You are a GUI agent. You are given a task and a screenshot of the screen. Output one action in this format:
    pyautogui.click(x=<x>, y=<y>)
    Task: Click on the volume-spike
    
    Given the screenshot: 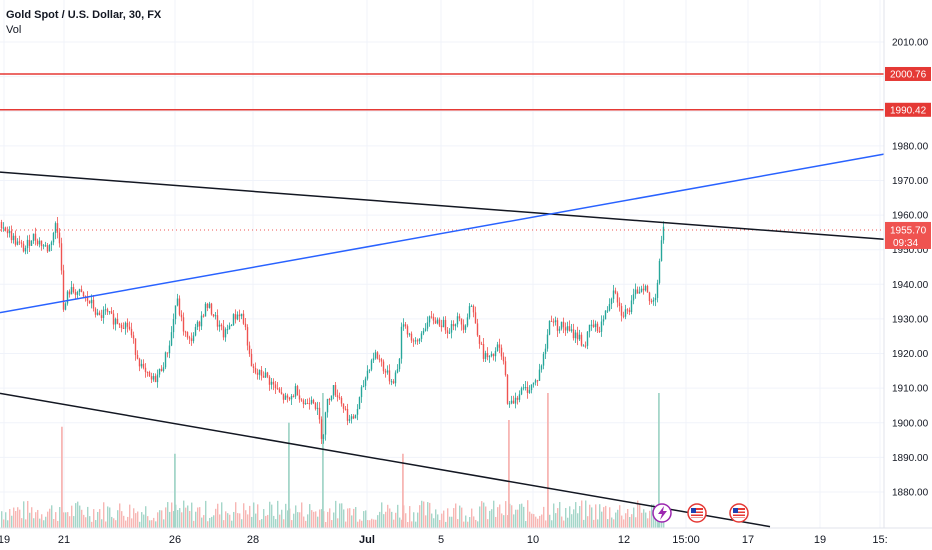 What is the action you would take?
    pyautogui.click(x=175, y=490)
    